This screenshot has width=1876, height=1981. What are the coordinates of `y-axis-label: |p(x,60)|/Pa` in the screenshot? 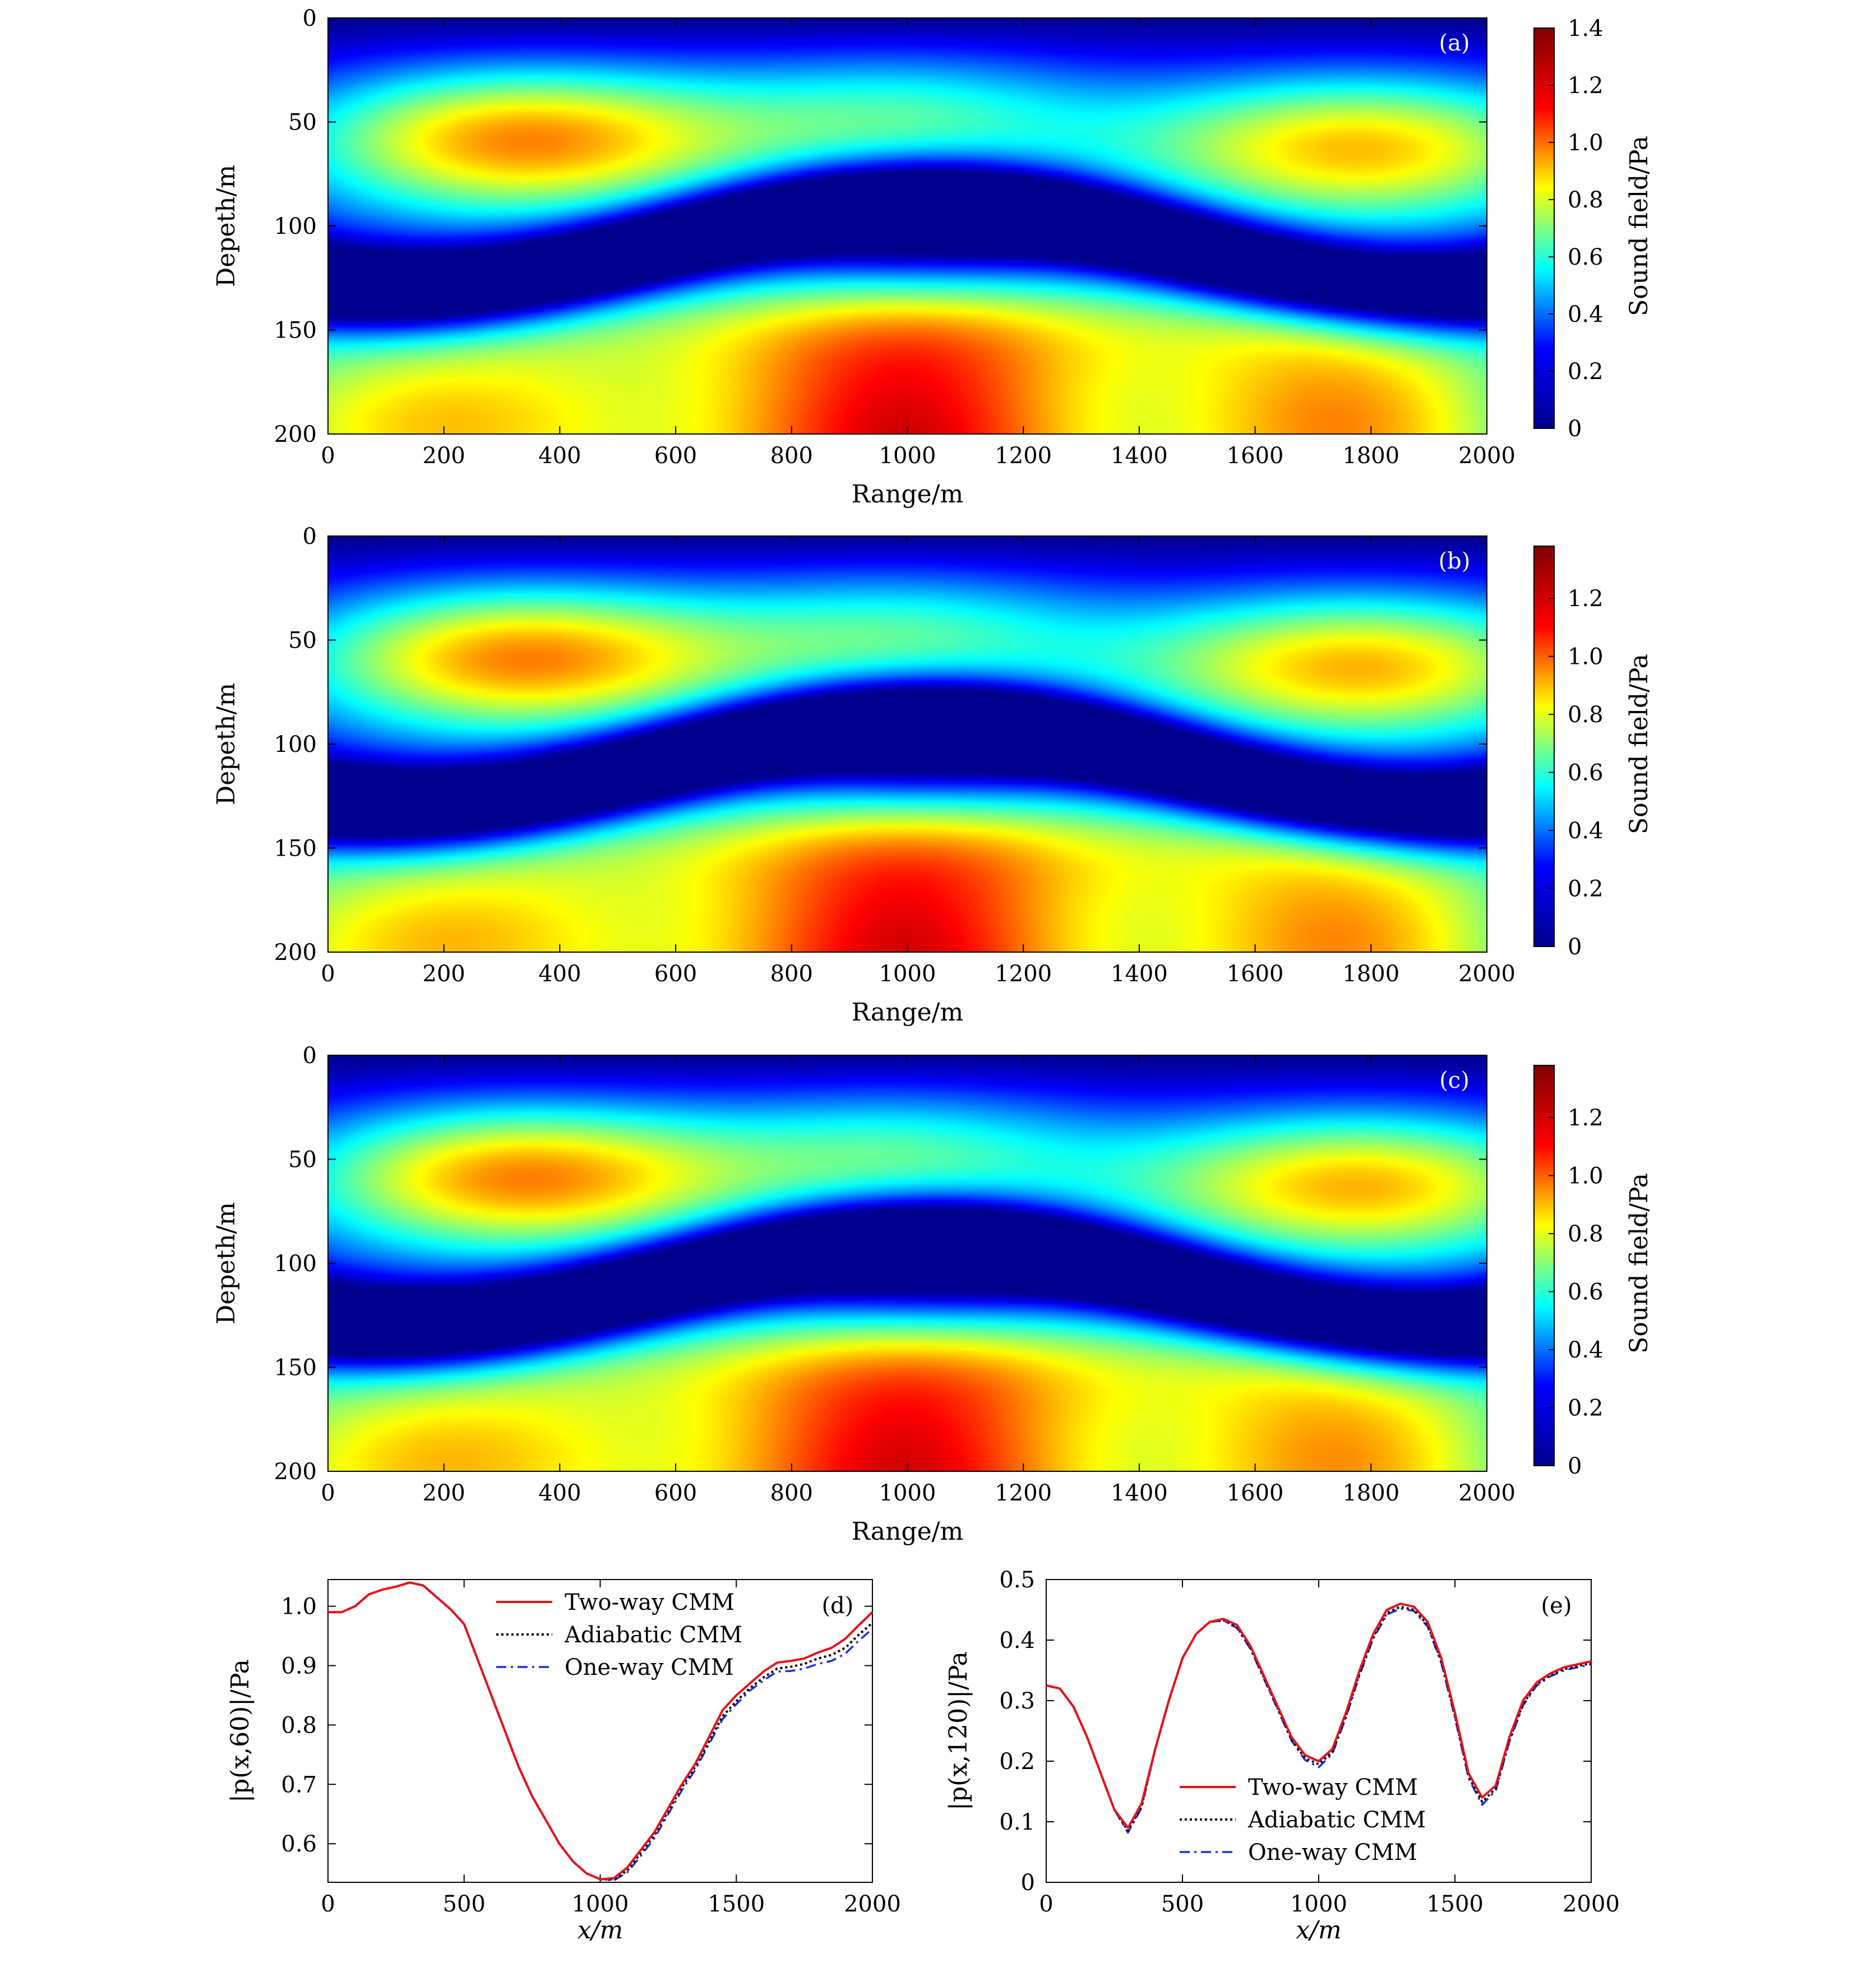 It's located at (240, 1731).